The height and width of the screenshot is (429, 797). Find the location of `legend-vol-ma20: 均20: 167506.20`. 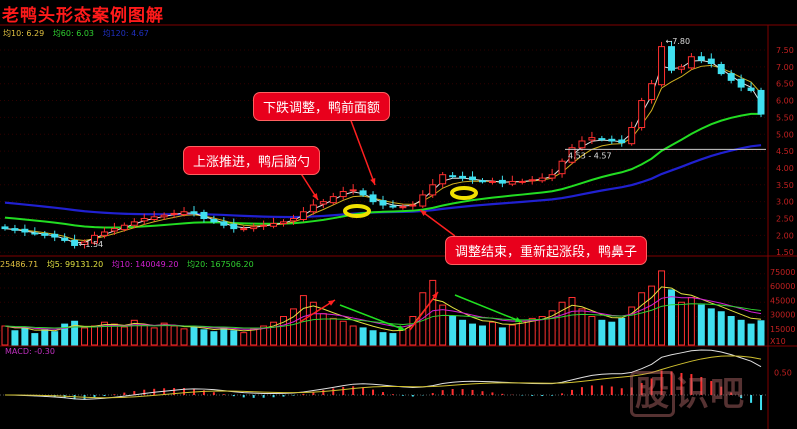

legend-vol-ma20: 均20: 167506.20 is located at coordinates (220, 264).